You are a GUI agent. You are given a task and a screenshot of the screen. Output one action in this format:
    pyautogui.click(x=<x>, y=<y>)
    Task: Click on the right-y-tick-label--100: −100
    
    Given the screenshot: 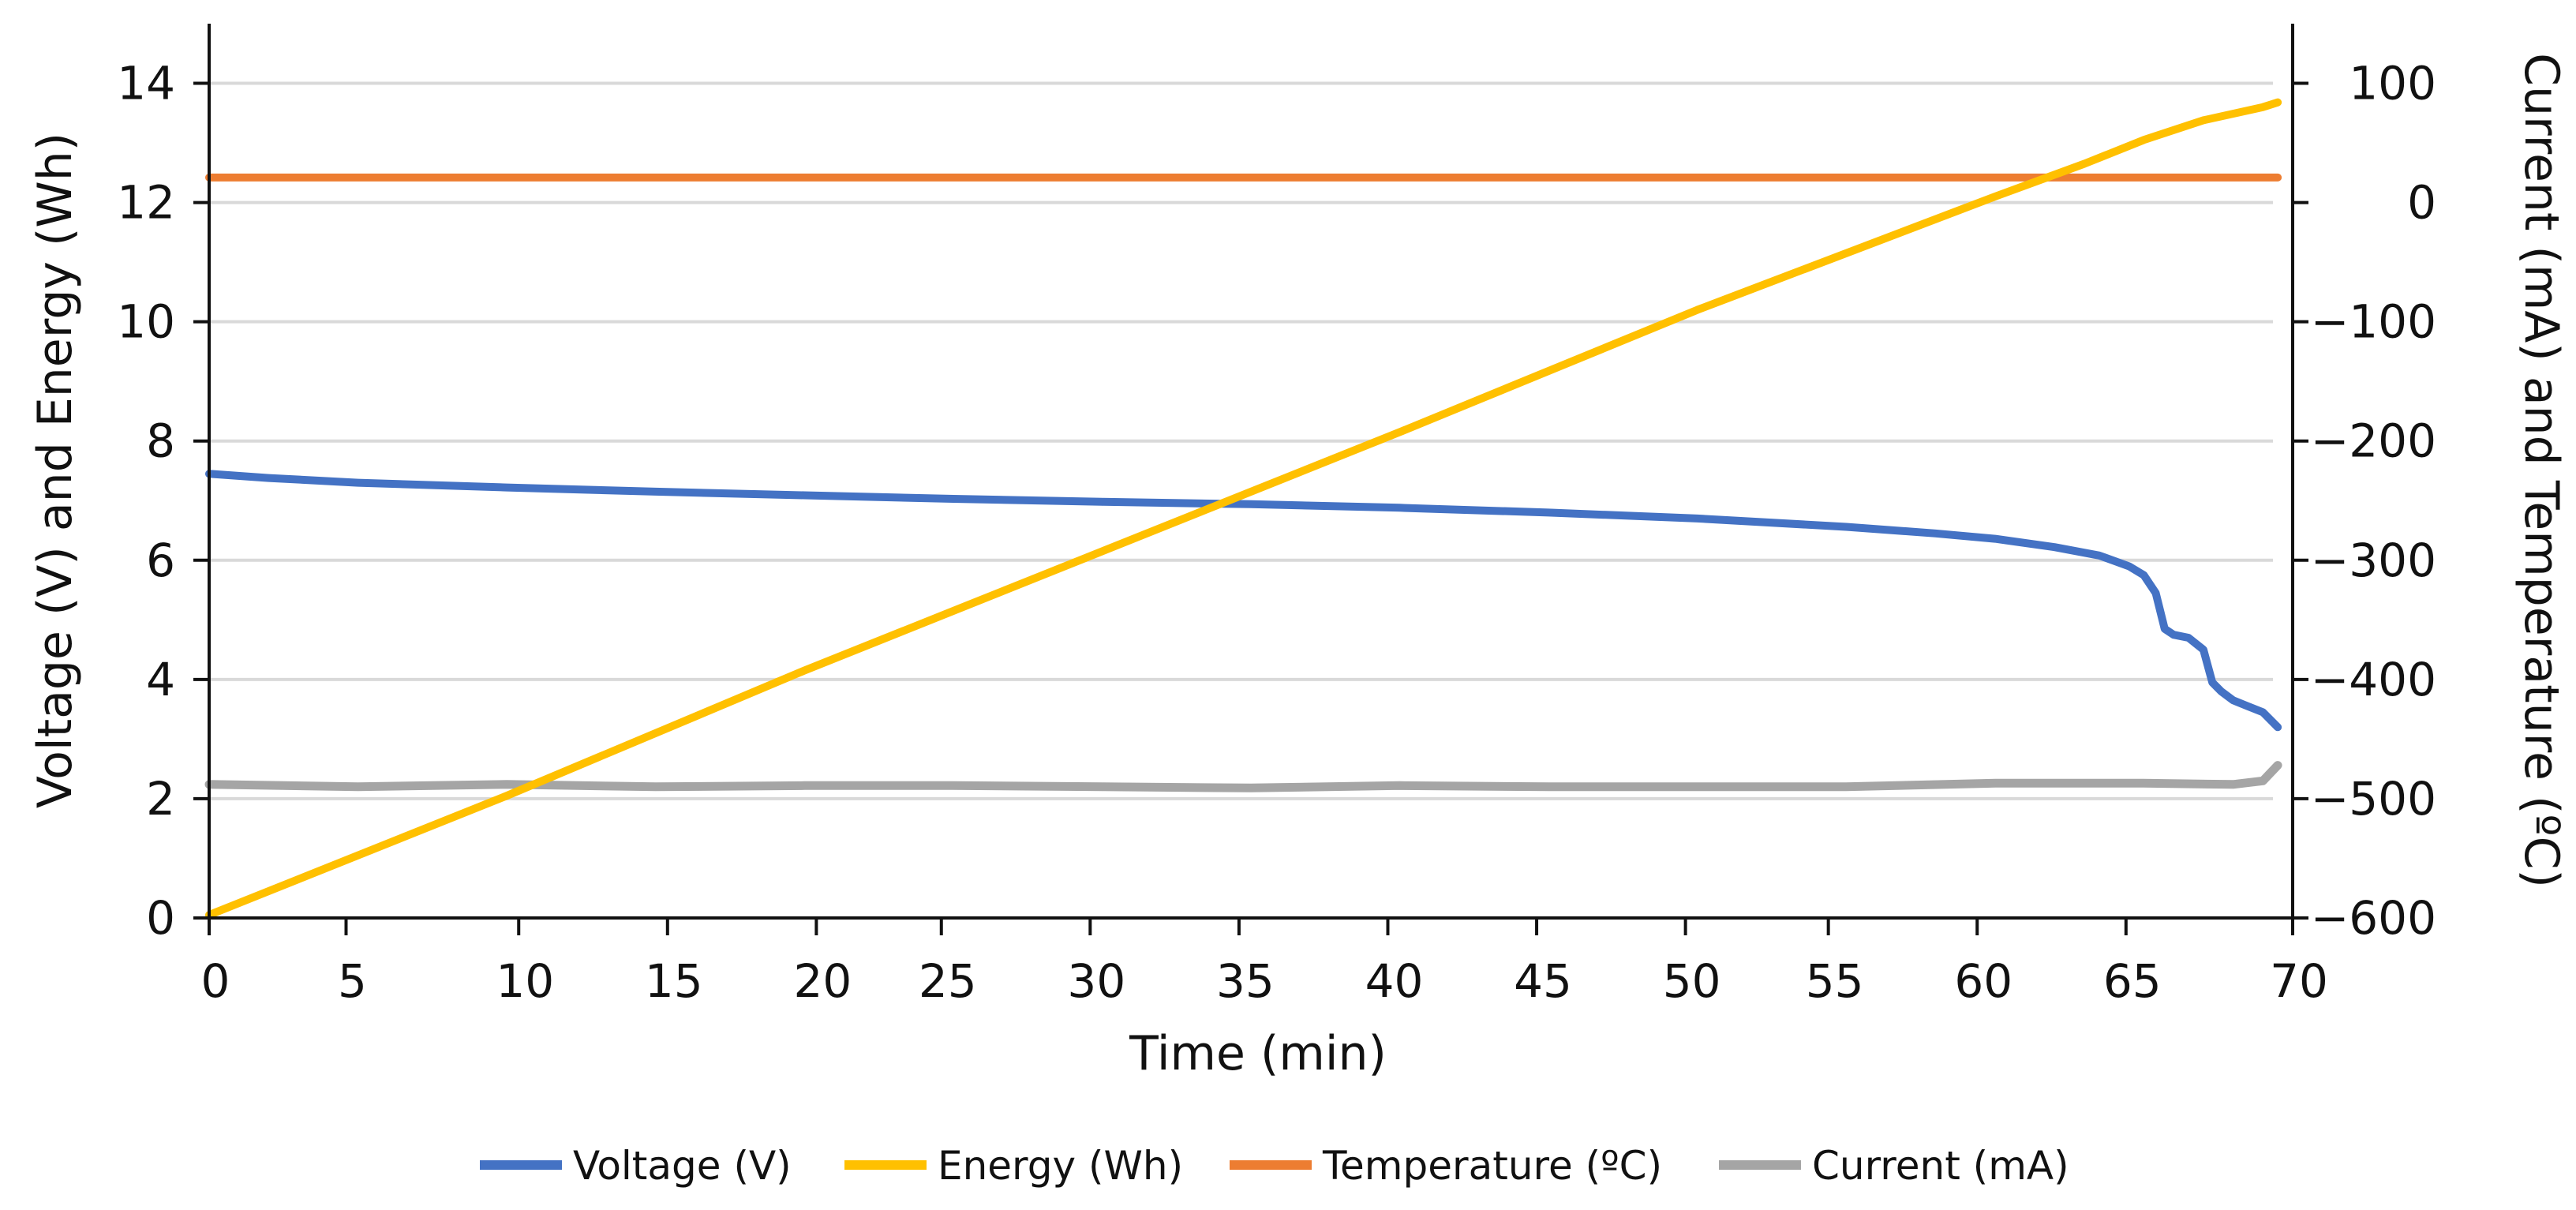 What is the action you would take?
    pyautogui.click(x=2373, y=322)
    